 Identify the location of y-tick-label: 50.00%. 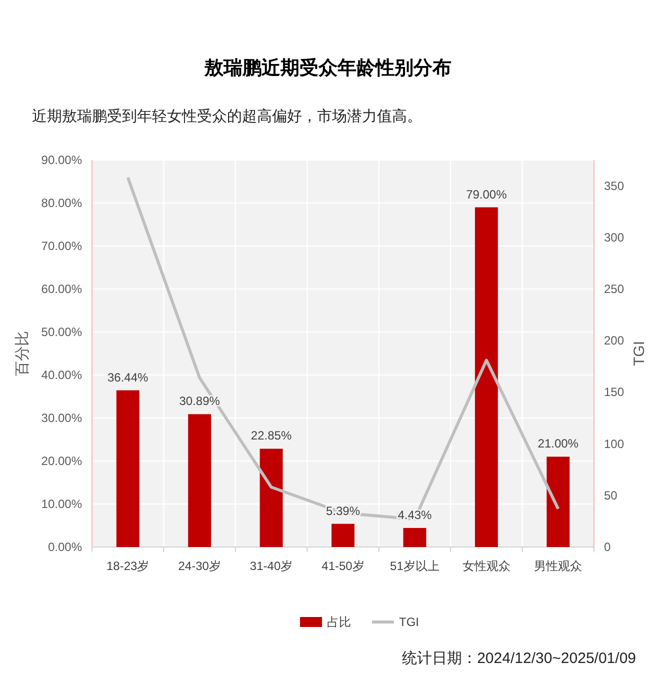
(61, 332).